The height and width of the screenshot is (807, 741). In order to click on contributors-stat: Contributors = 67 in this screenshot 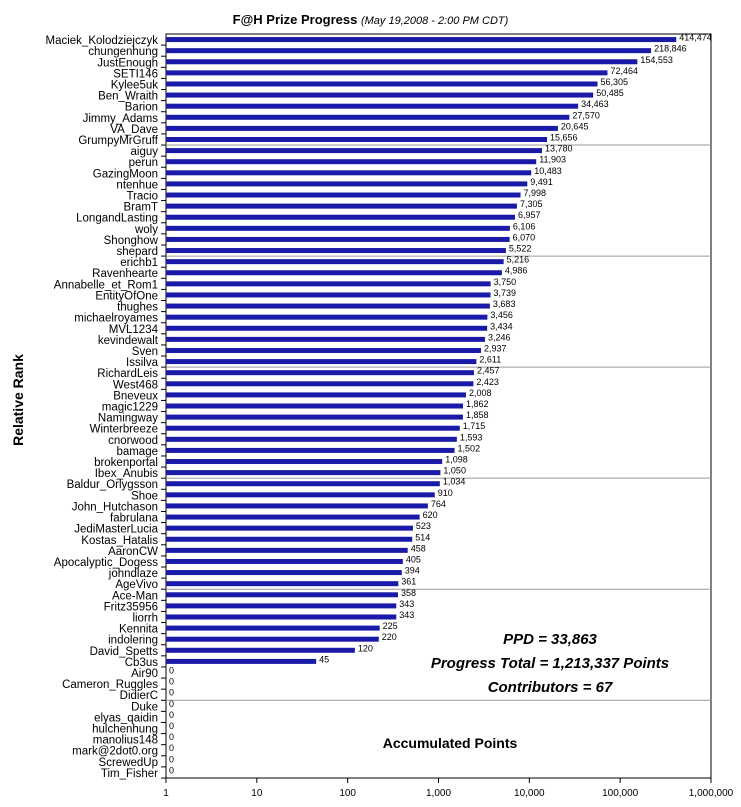, I will do `click(550, 687)`.